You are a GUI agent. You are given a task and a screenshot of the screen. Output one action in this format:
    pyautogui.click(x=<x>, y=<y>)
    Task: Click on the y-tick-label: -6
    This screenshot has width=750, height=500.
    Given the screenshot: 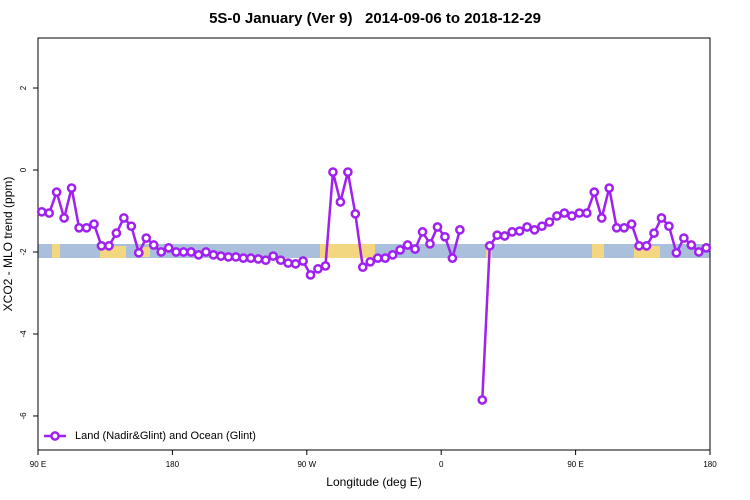 What is the action you would take?
    pyautogui.click(x=23, y=416)
    